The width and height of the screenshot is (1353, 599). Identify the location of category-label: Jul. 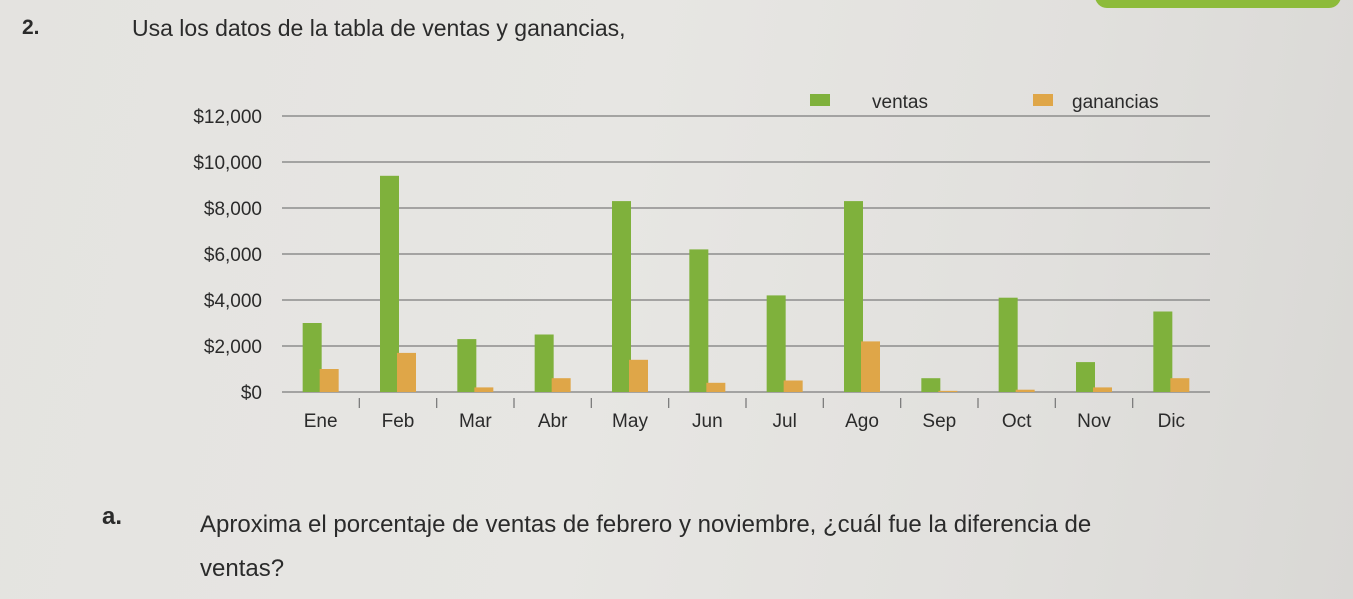
(785, 421).